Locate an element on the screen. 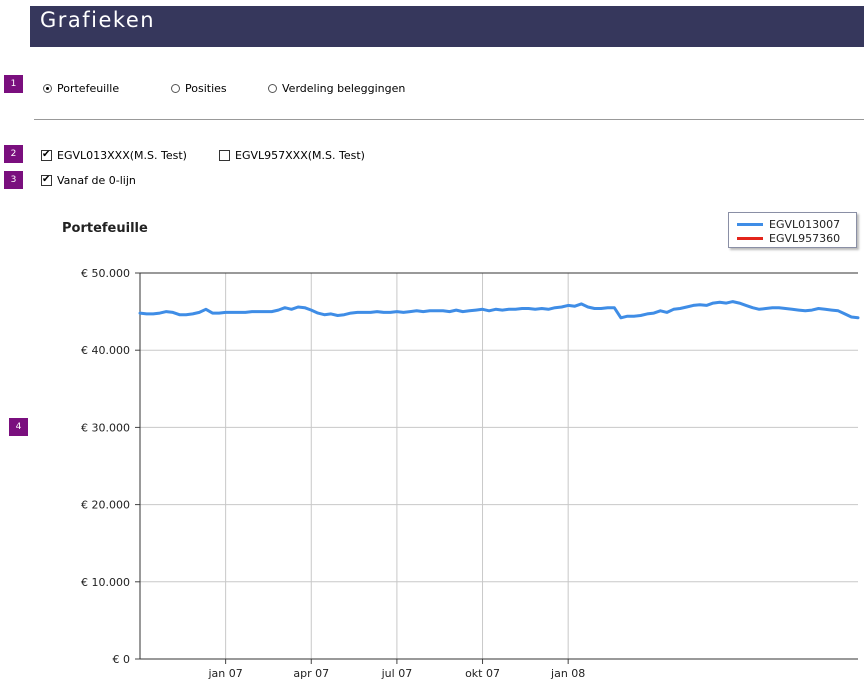  page-header: Grafieken is located at coordinates (447, 26).